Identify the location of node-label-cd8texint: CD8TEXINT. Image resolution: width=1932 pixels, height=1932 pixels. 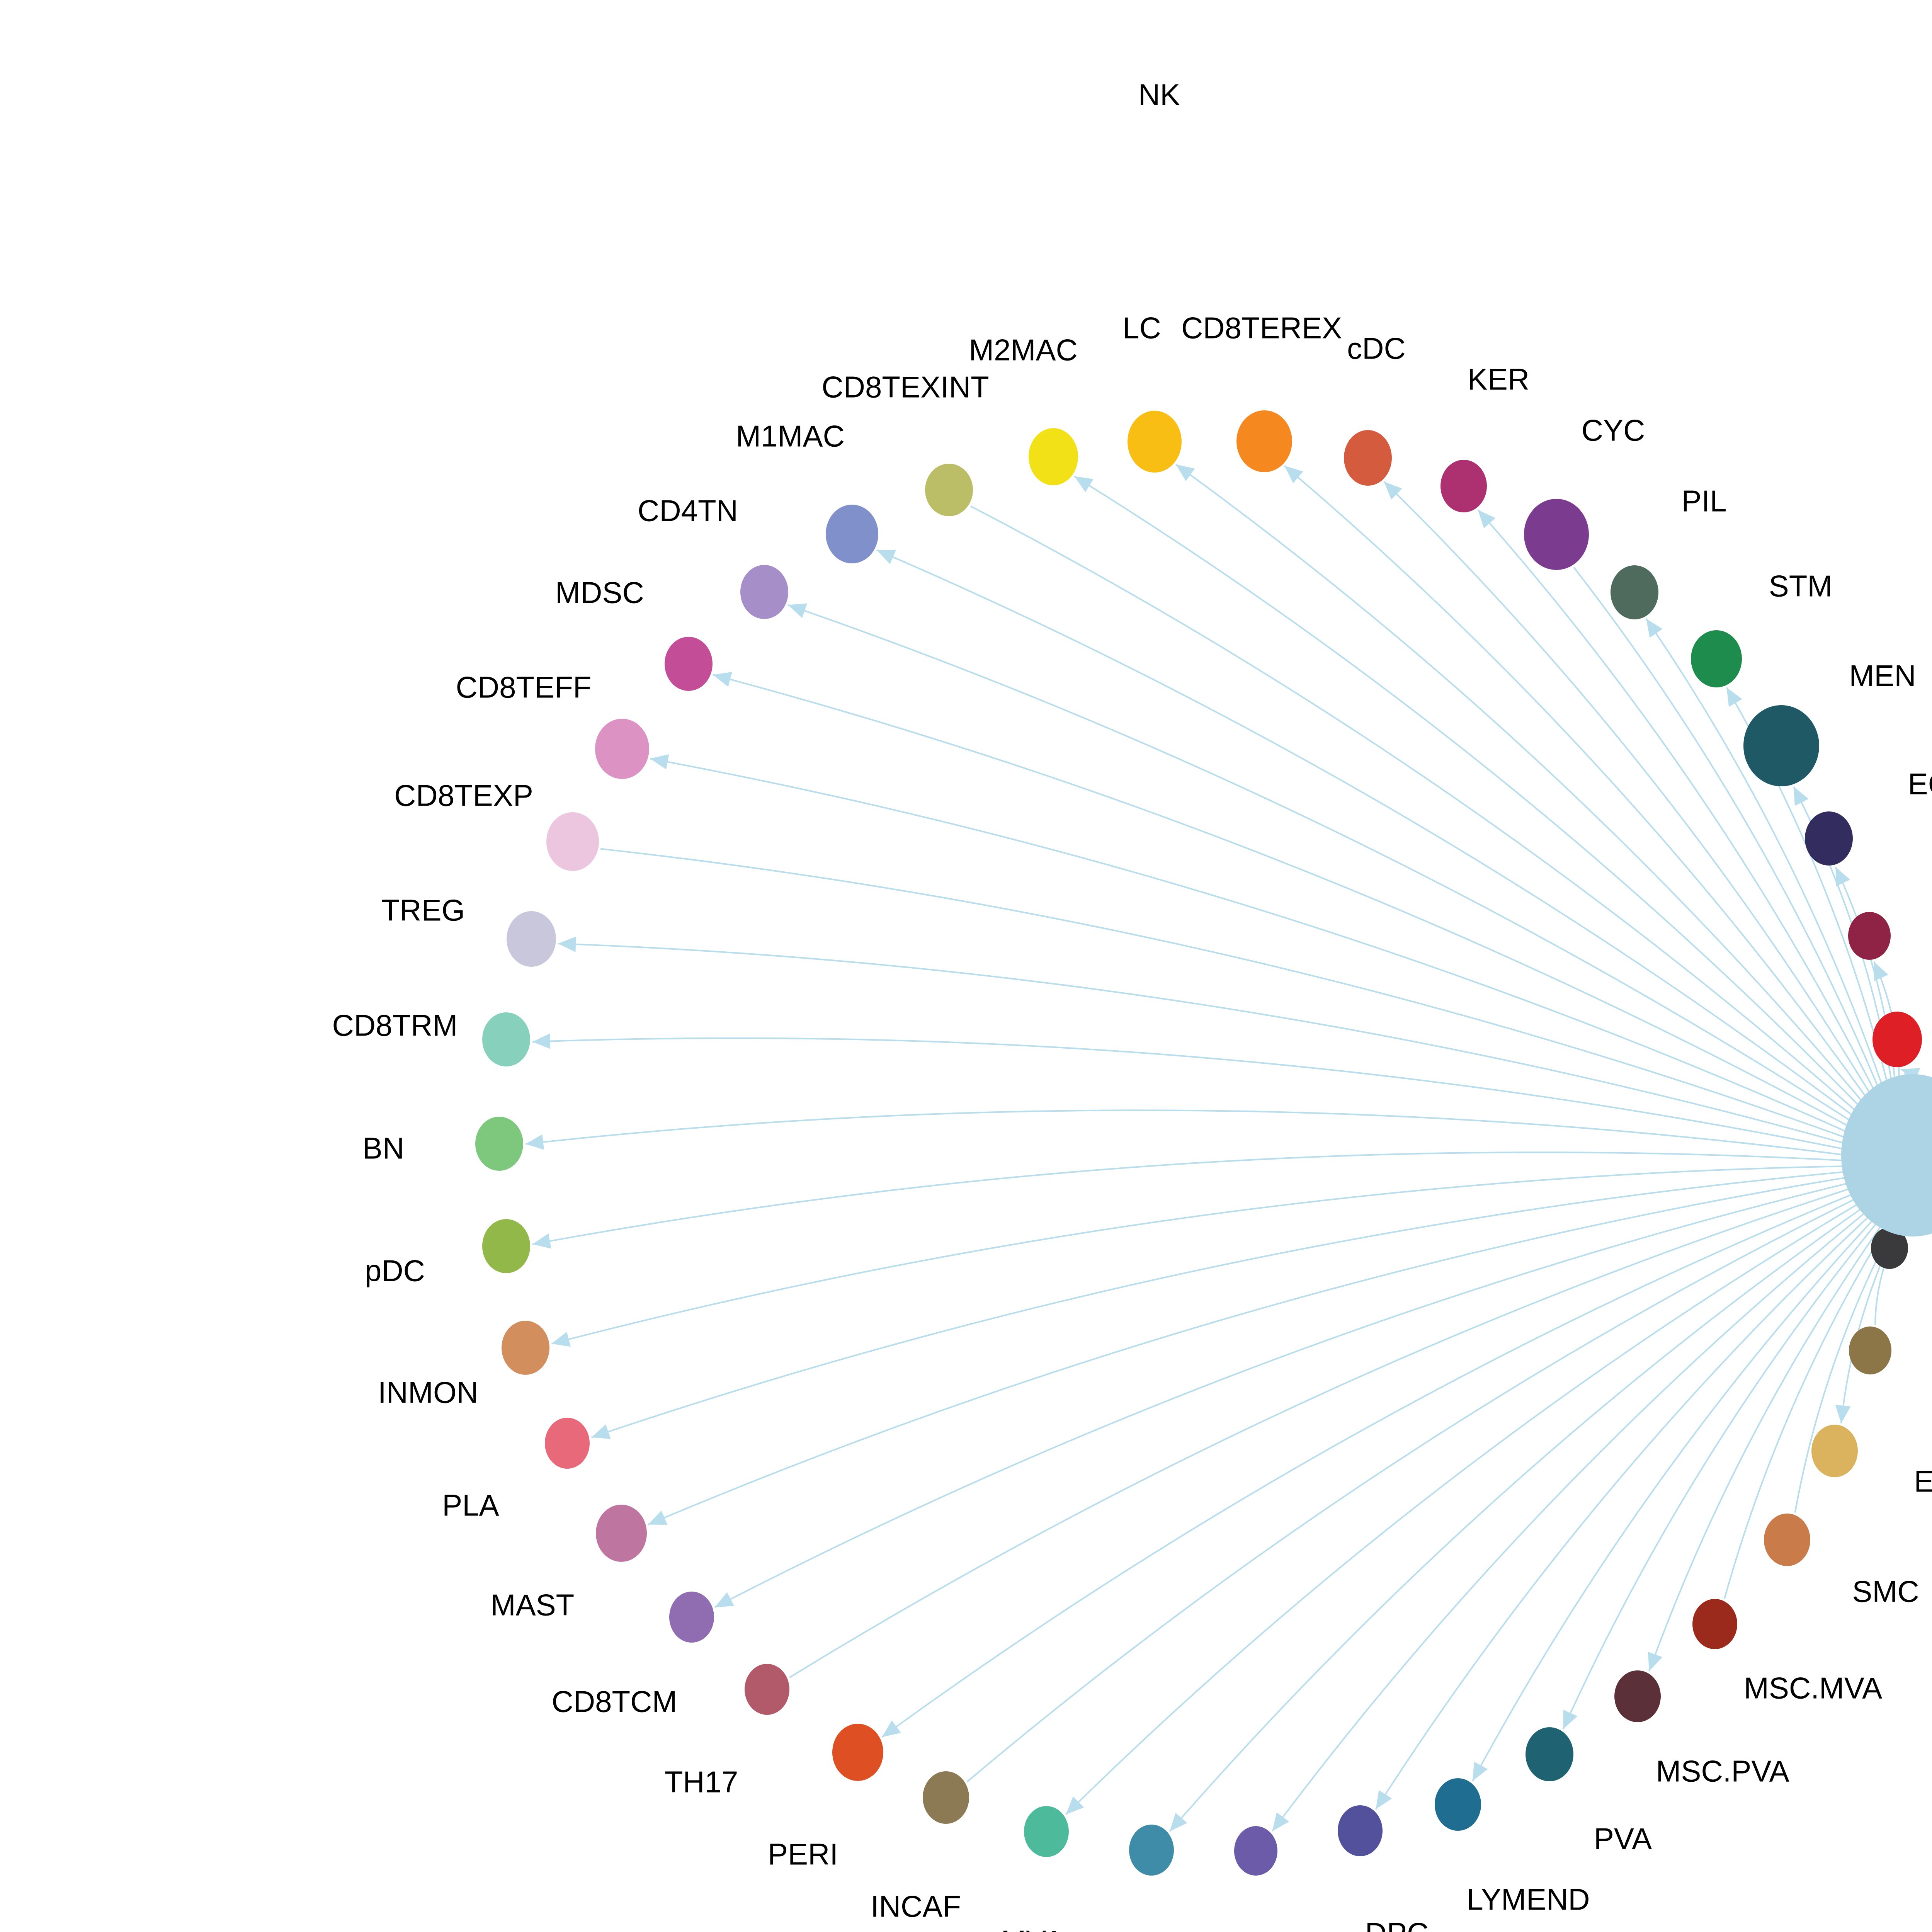
(905, 387).